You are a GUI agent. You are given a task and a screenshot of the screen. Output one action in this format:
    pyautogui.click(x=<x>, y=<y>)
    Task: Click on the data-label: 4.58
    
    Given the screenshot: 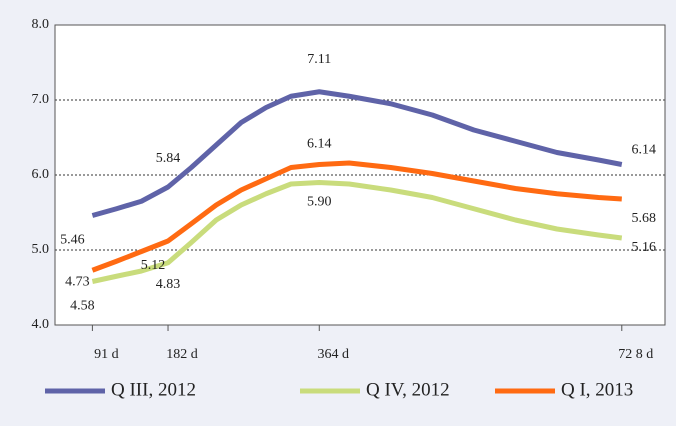 What is the action you would take?
    pyautogui.click(x=82, y=306)
    